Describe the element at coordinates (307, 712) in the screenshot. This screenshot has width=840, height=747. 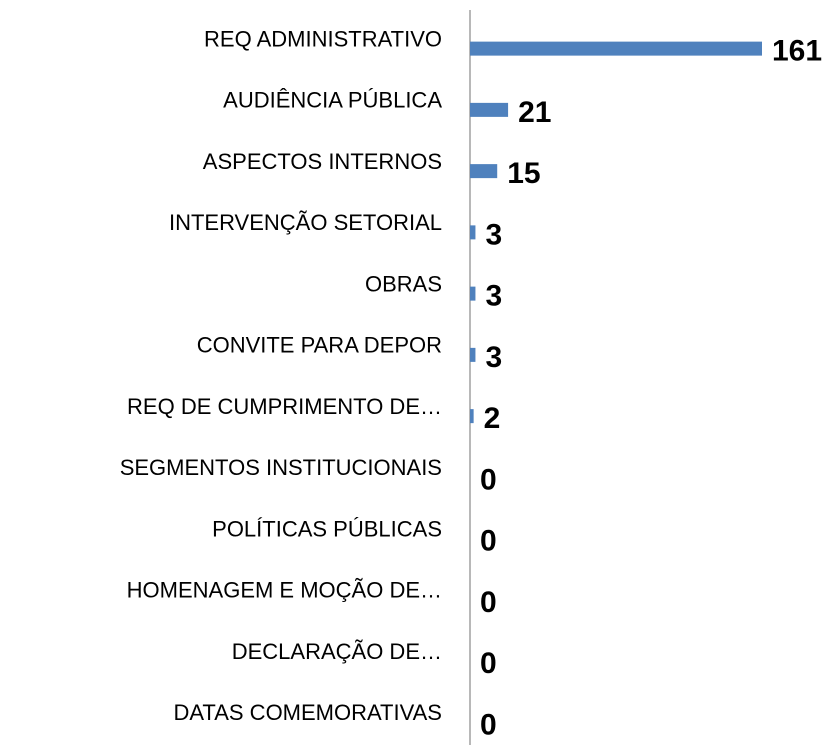
I see `category-label: DATAS COMEMORATIVAS` at that location.